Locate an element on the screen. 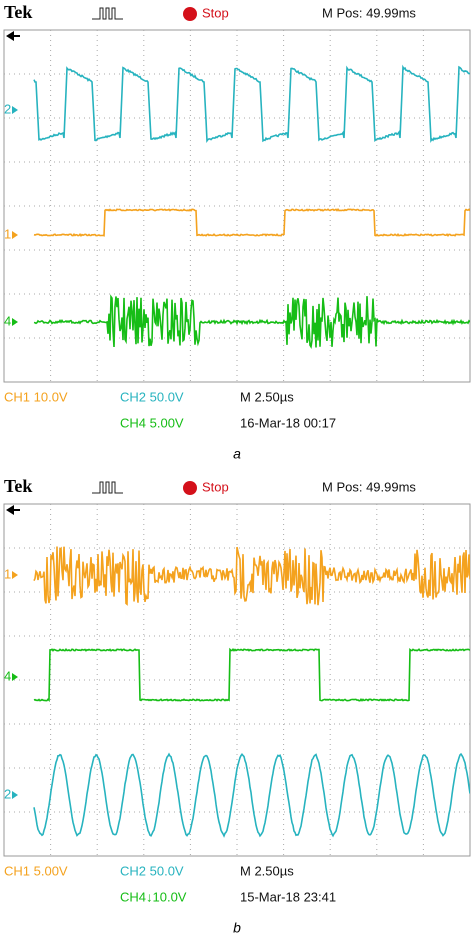 The image size is (474, 938). readout-ch1: CH1 10.0V is located at coordinates (36, 396).